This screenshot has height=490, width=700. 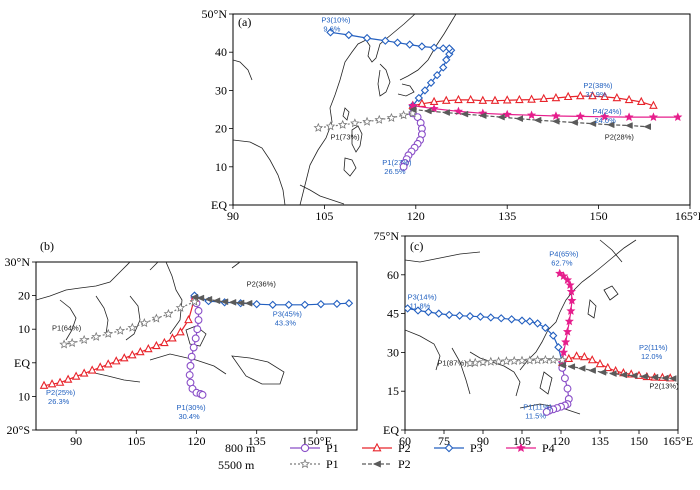 What do you see at coordinates (458, 448) in the screenshot?
I see `legend-item-p3_800: P3` at bounding box center [458, 448].